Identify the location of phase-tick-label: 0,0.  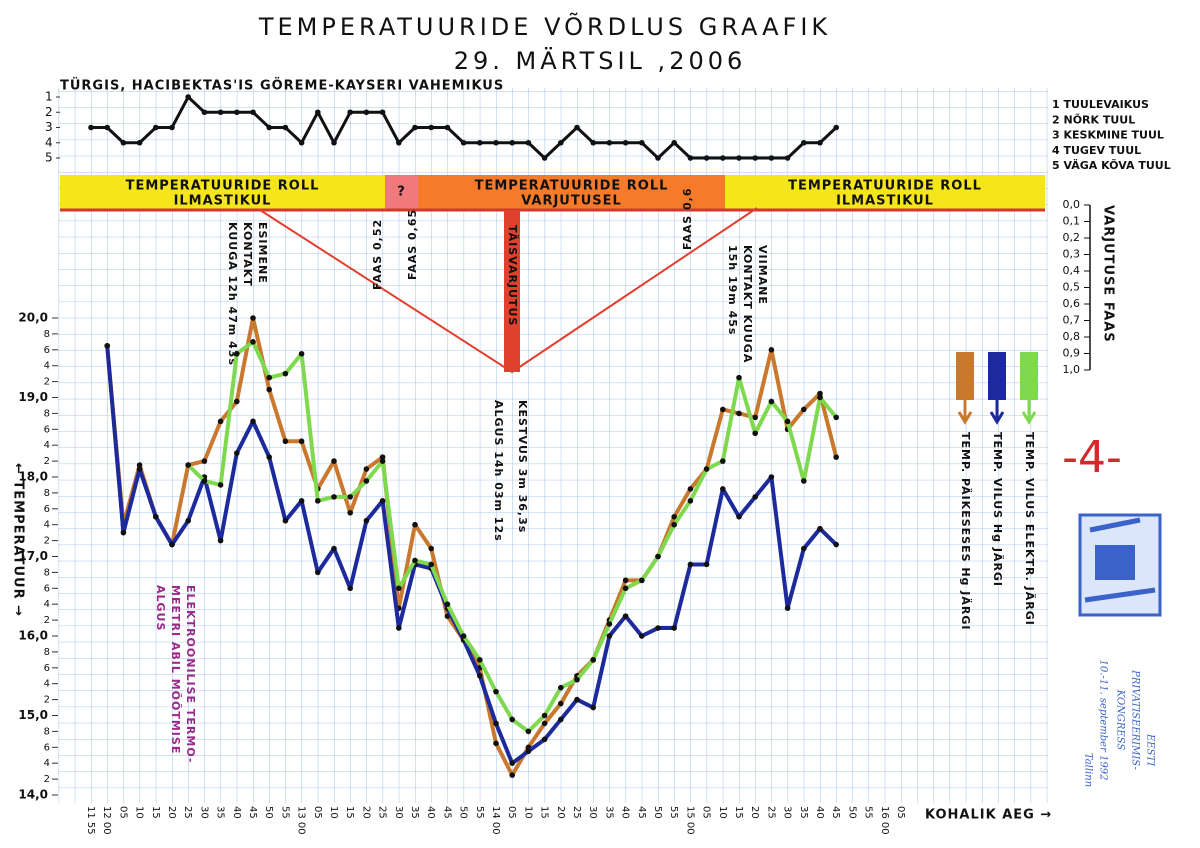
(1072, 204).